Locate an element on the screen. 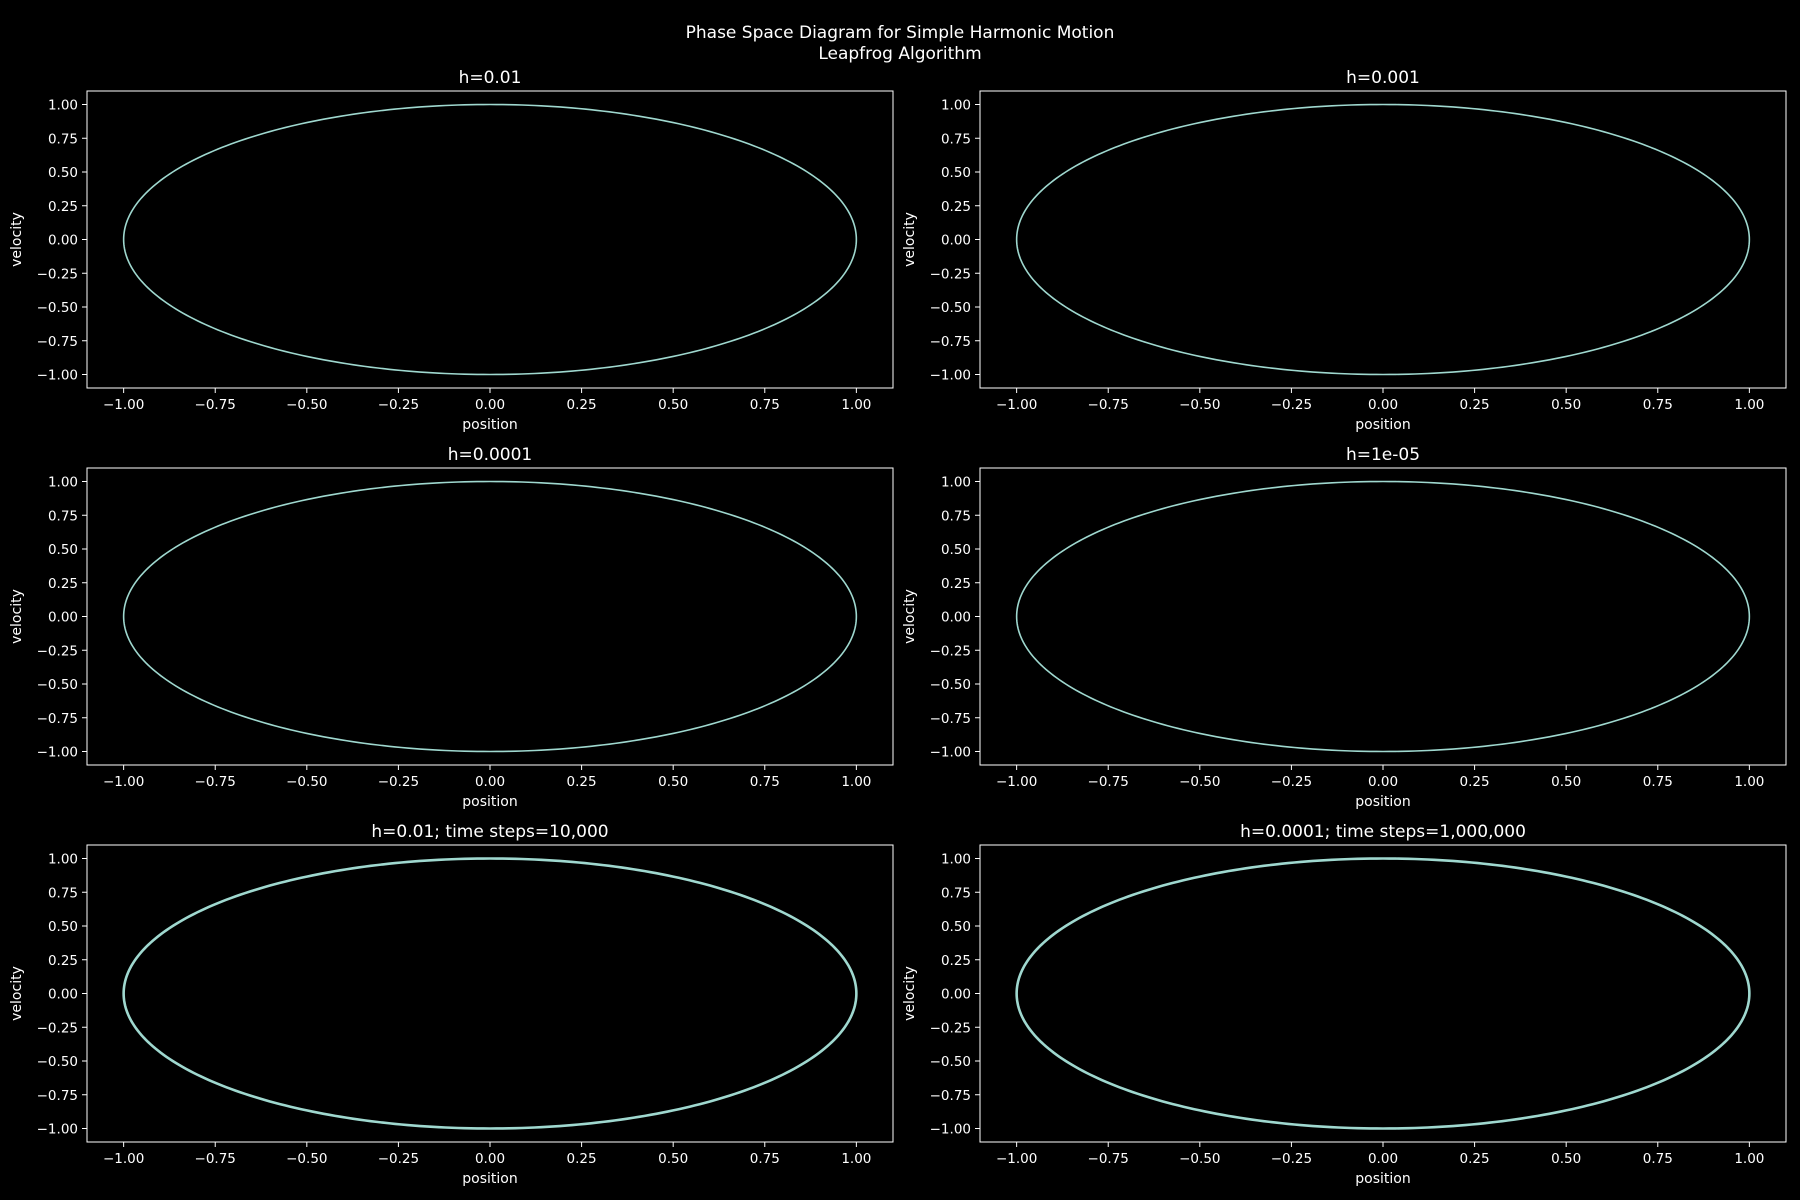 The width and height of the screenshot is (1800, 1200). subplot-title: h=1e-05 is located at coordinates (1383, 455).